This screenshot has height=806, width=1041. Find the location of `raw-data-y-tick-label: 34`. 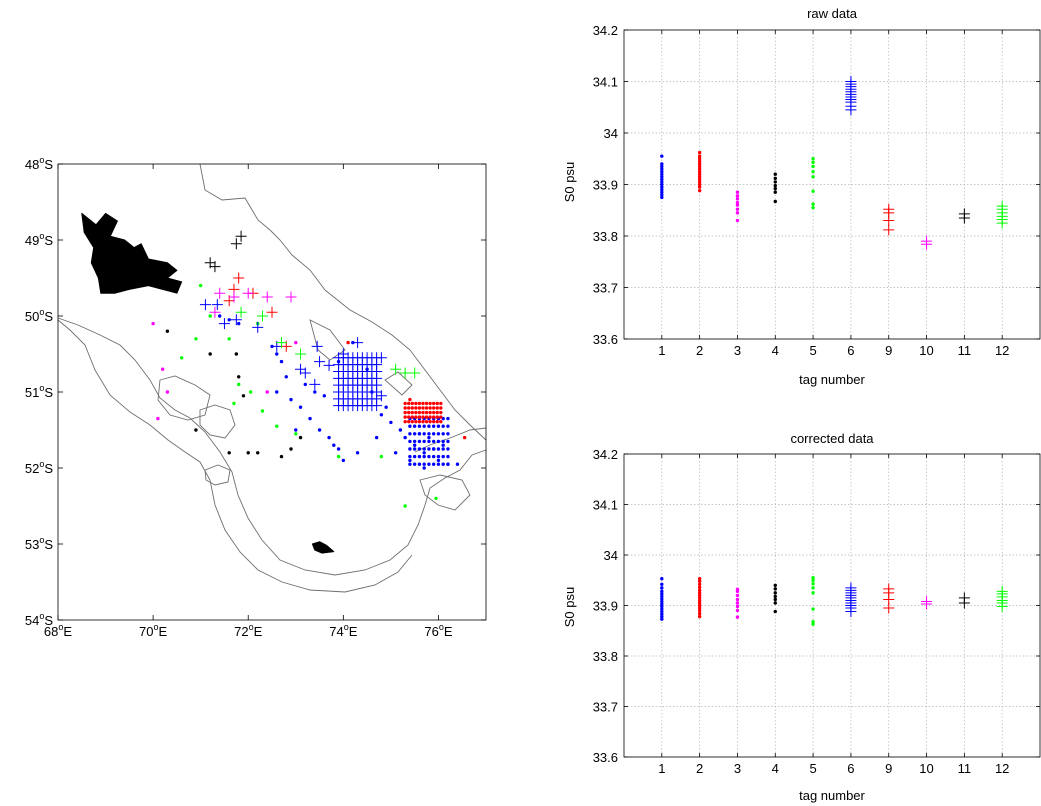

raw-data-y-tick-label: 34 is located at coordinates (611, 133).